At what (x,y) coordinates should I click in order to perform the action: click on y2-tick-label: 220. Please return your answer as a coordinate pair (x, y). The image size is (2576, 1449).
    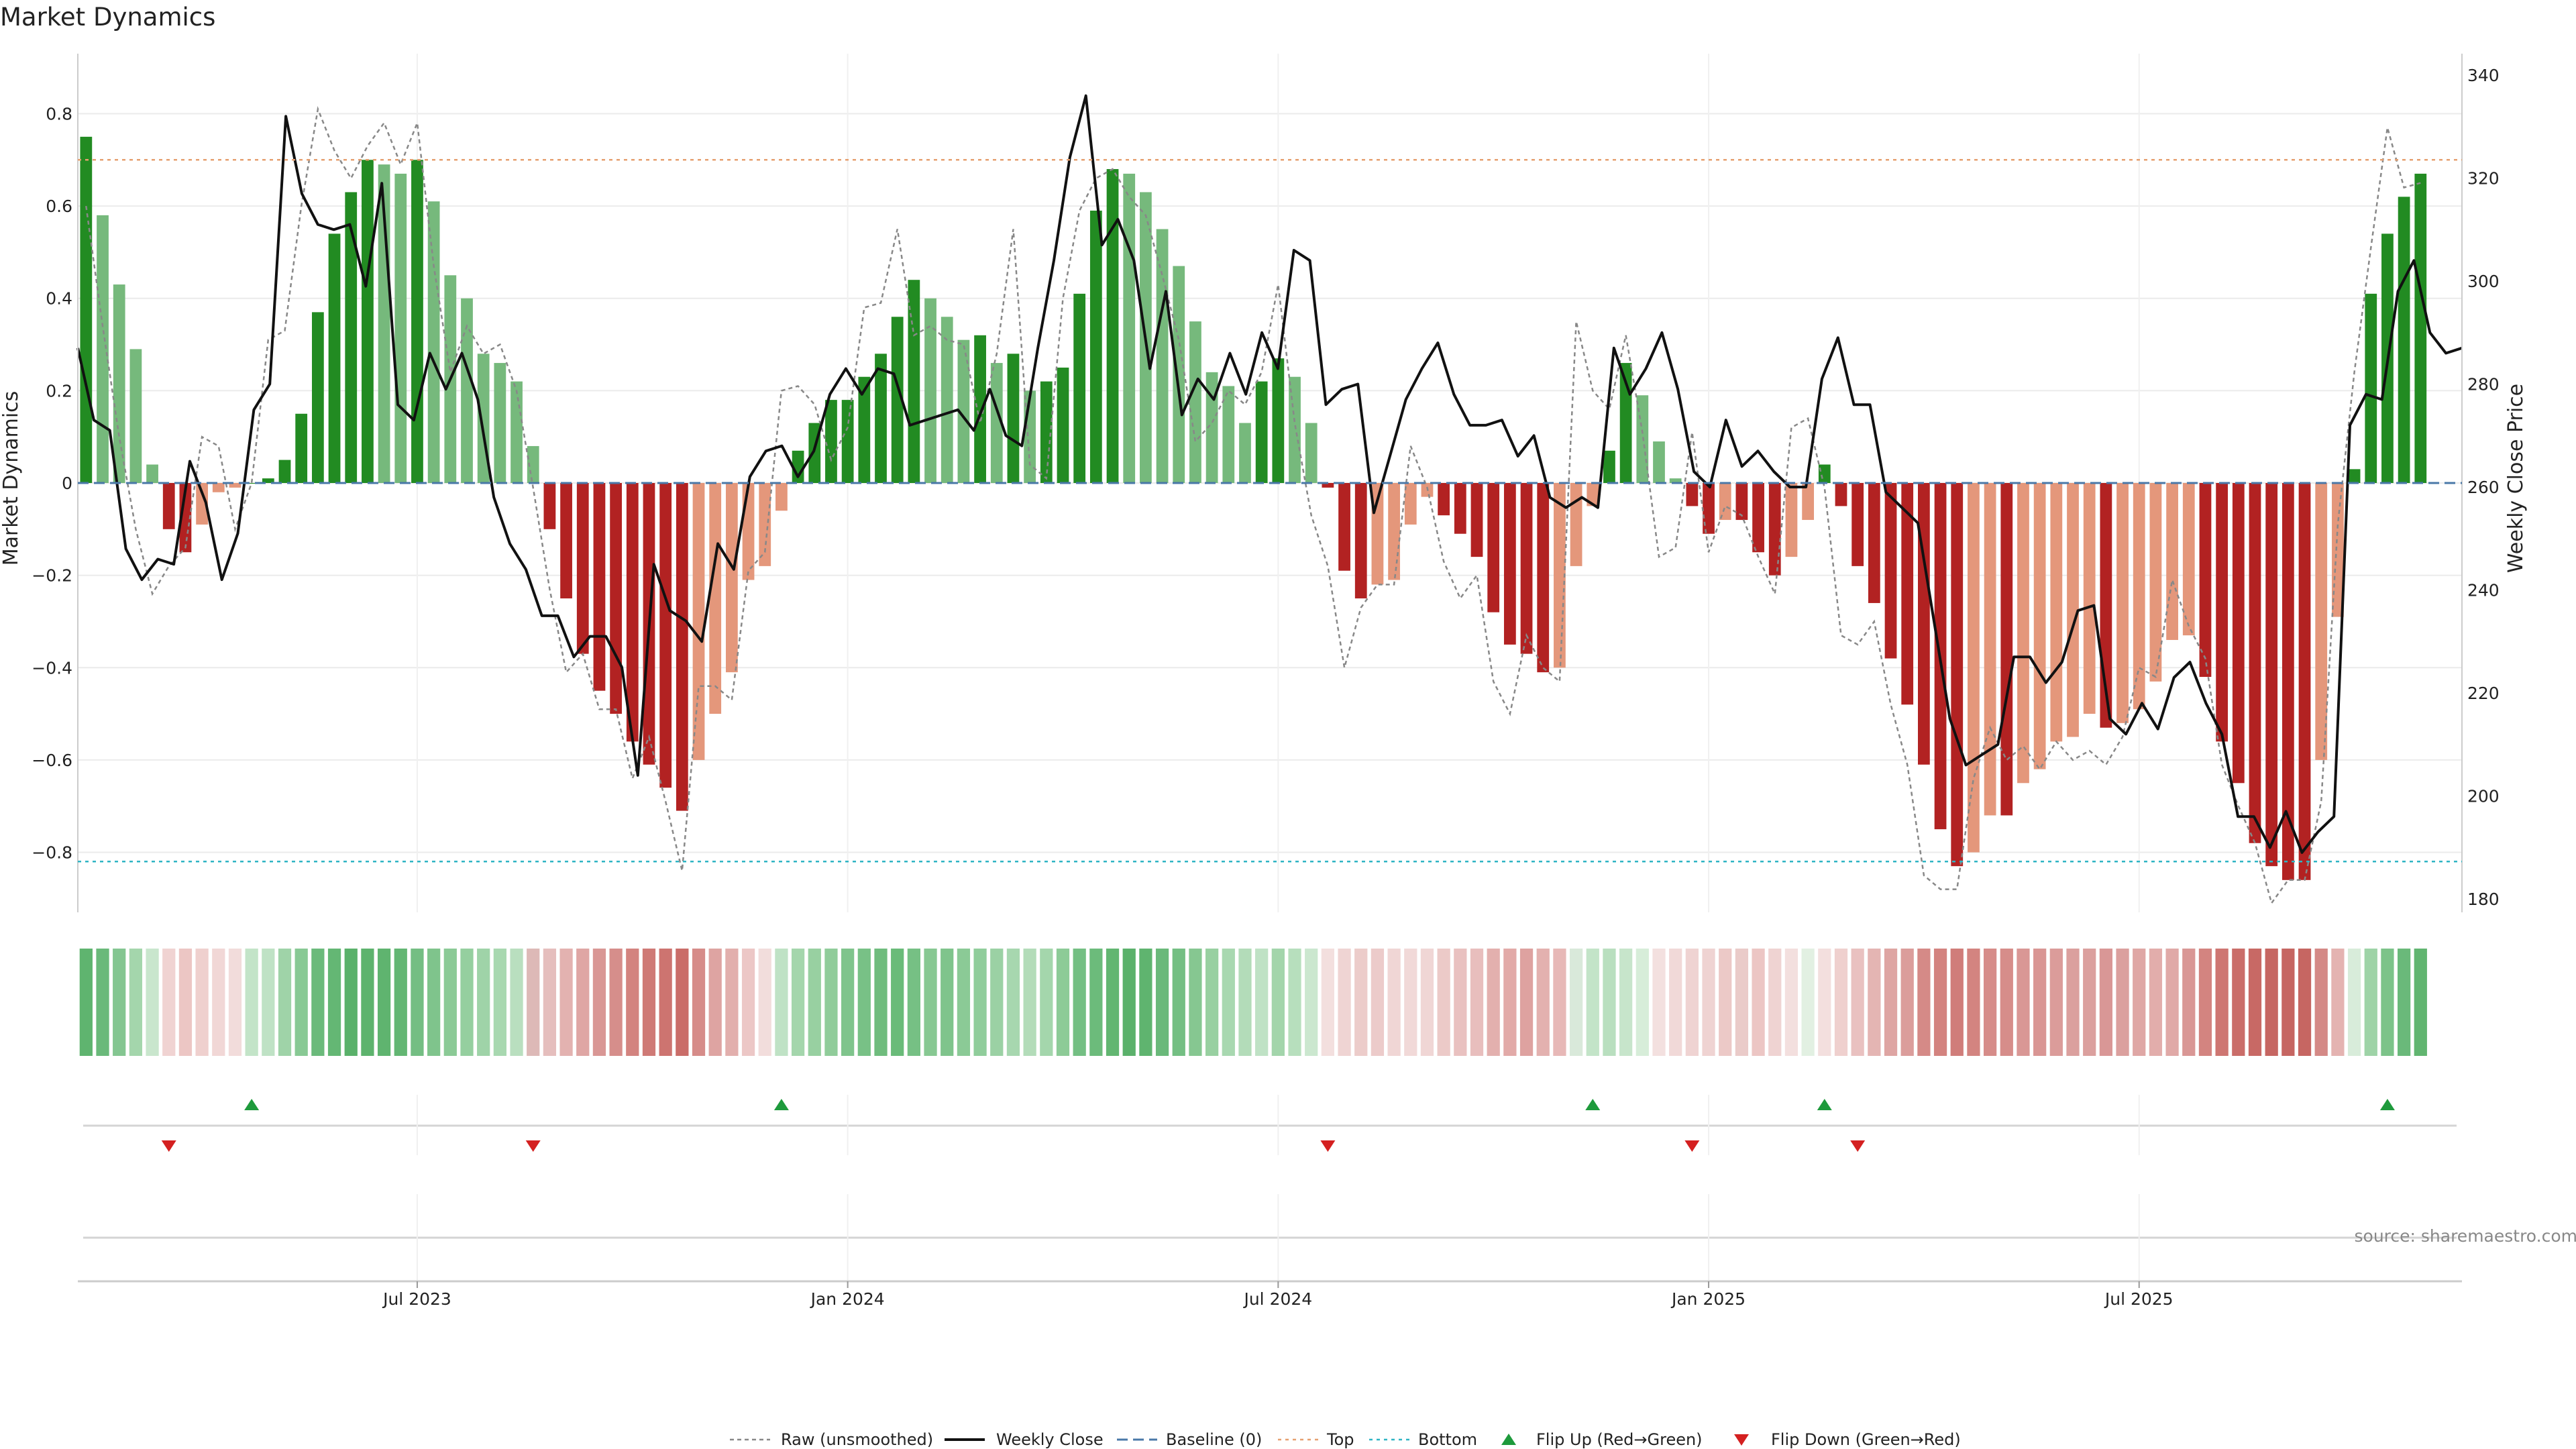
    Looking at the image, I should click on (2483, 693).